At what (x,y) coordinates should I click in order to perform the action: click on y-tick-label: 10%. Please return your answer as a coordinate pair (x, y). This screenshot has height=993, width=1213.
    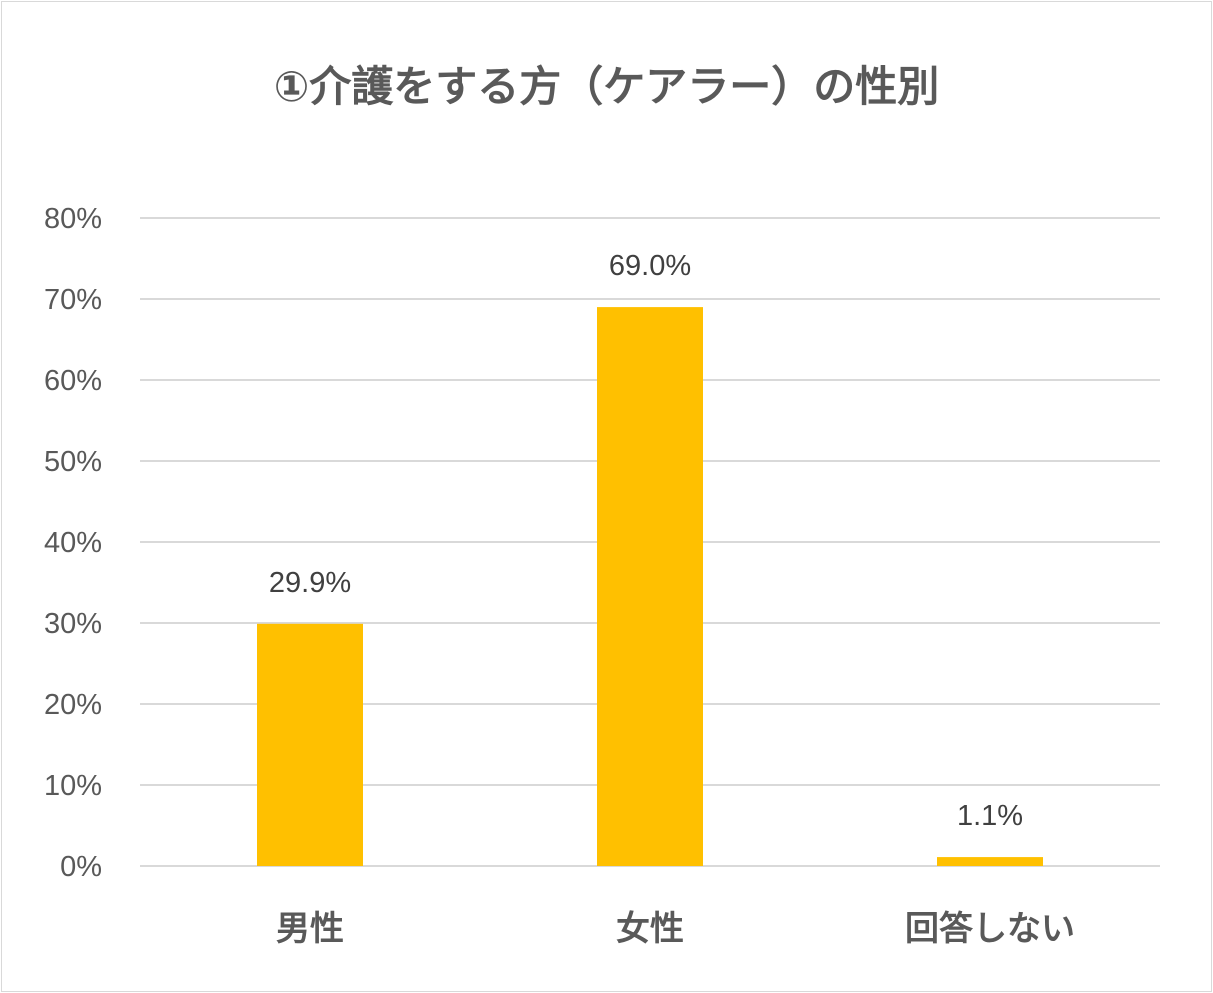
    Looking at the image, I should click on (73, 786).